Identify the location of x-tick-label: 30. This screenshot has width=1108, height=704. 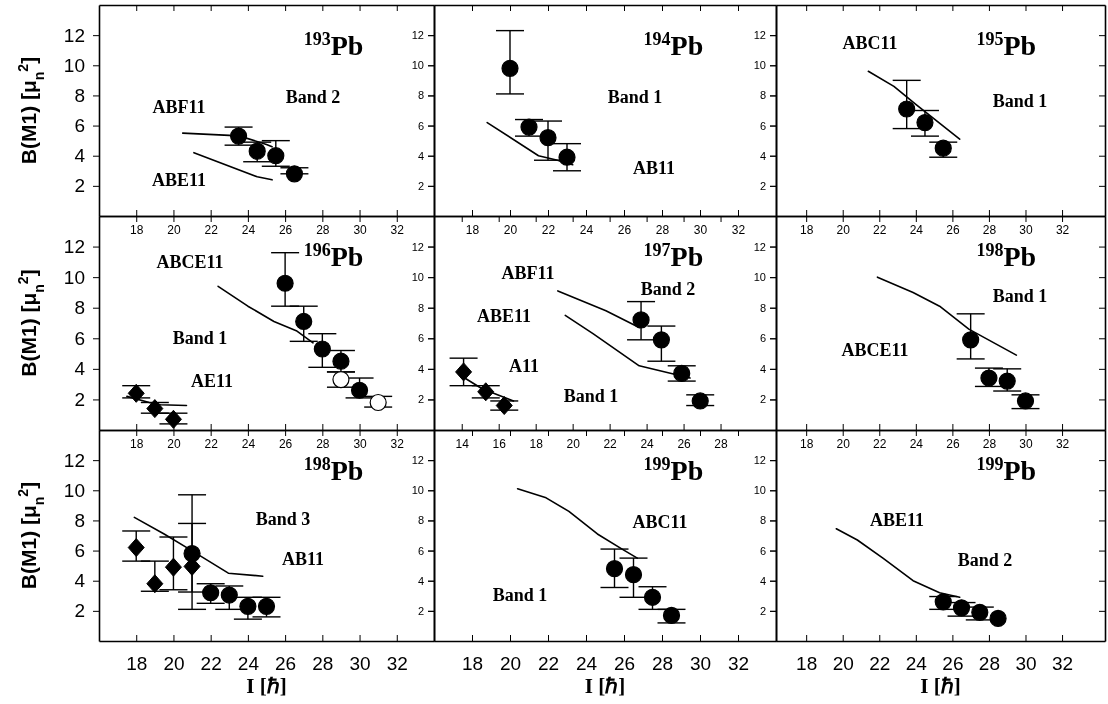
(1026, 443).